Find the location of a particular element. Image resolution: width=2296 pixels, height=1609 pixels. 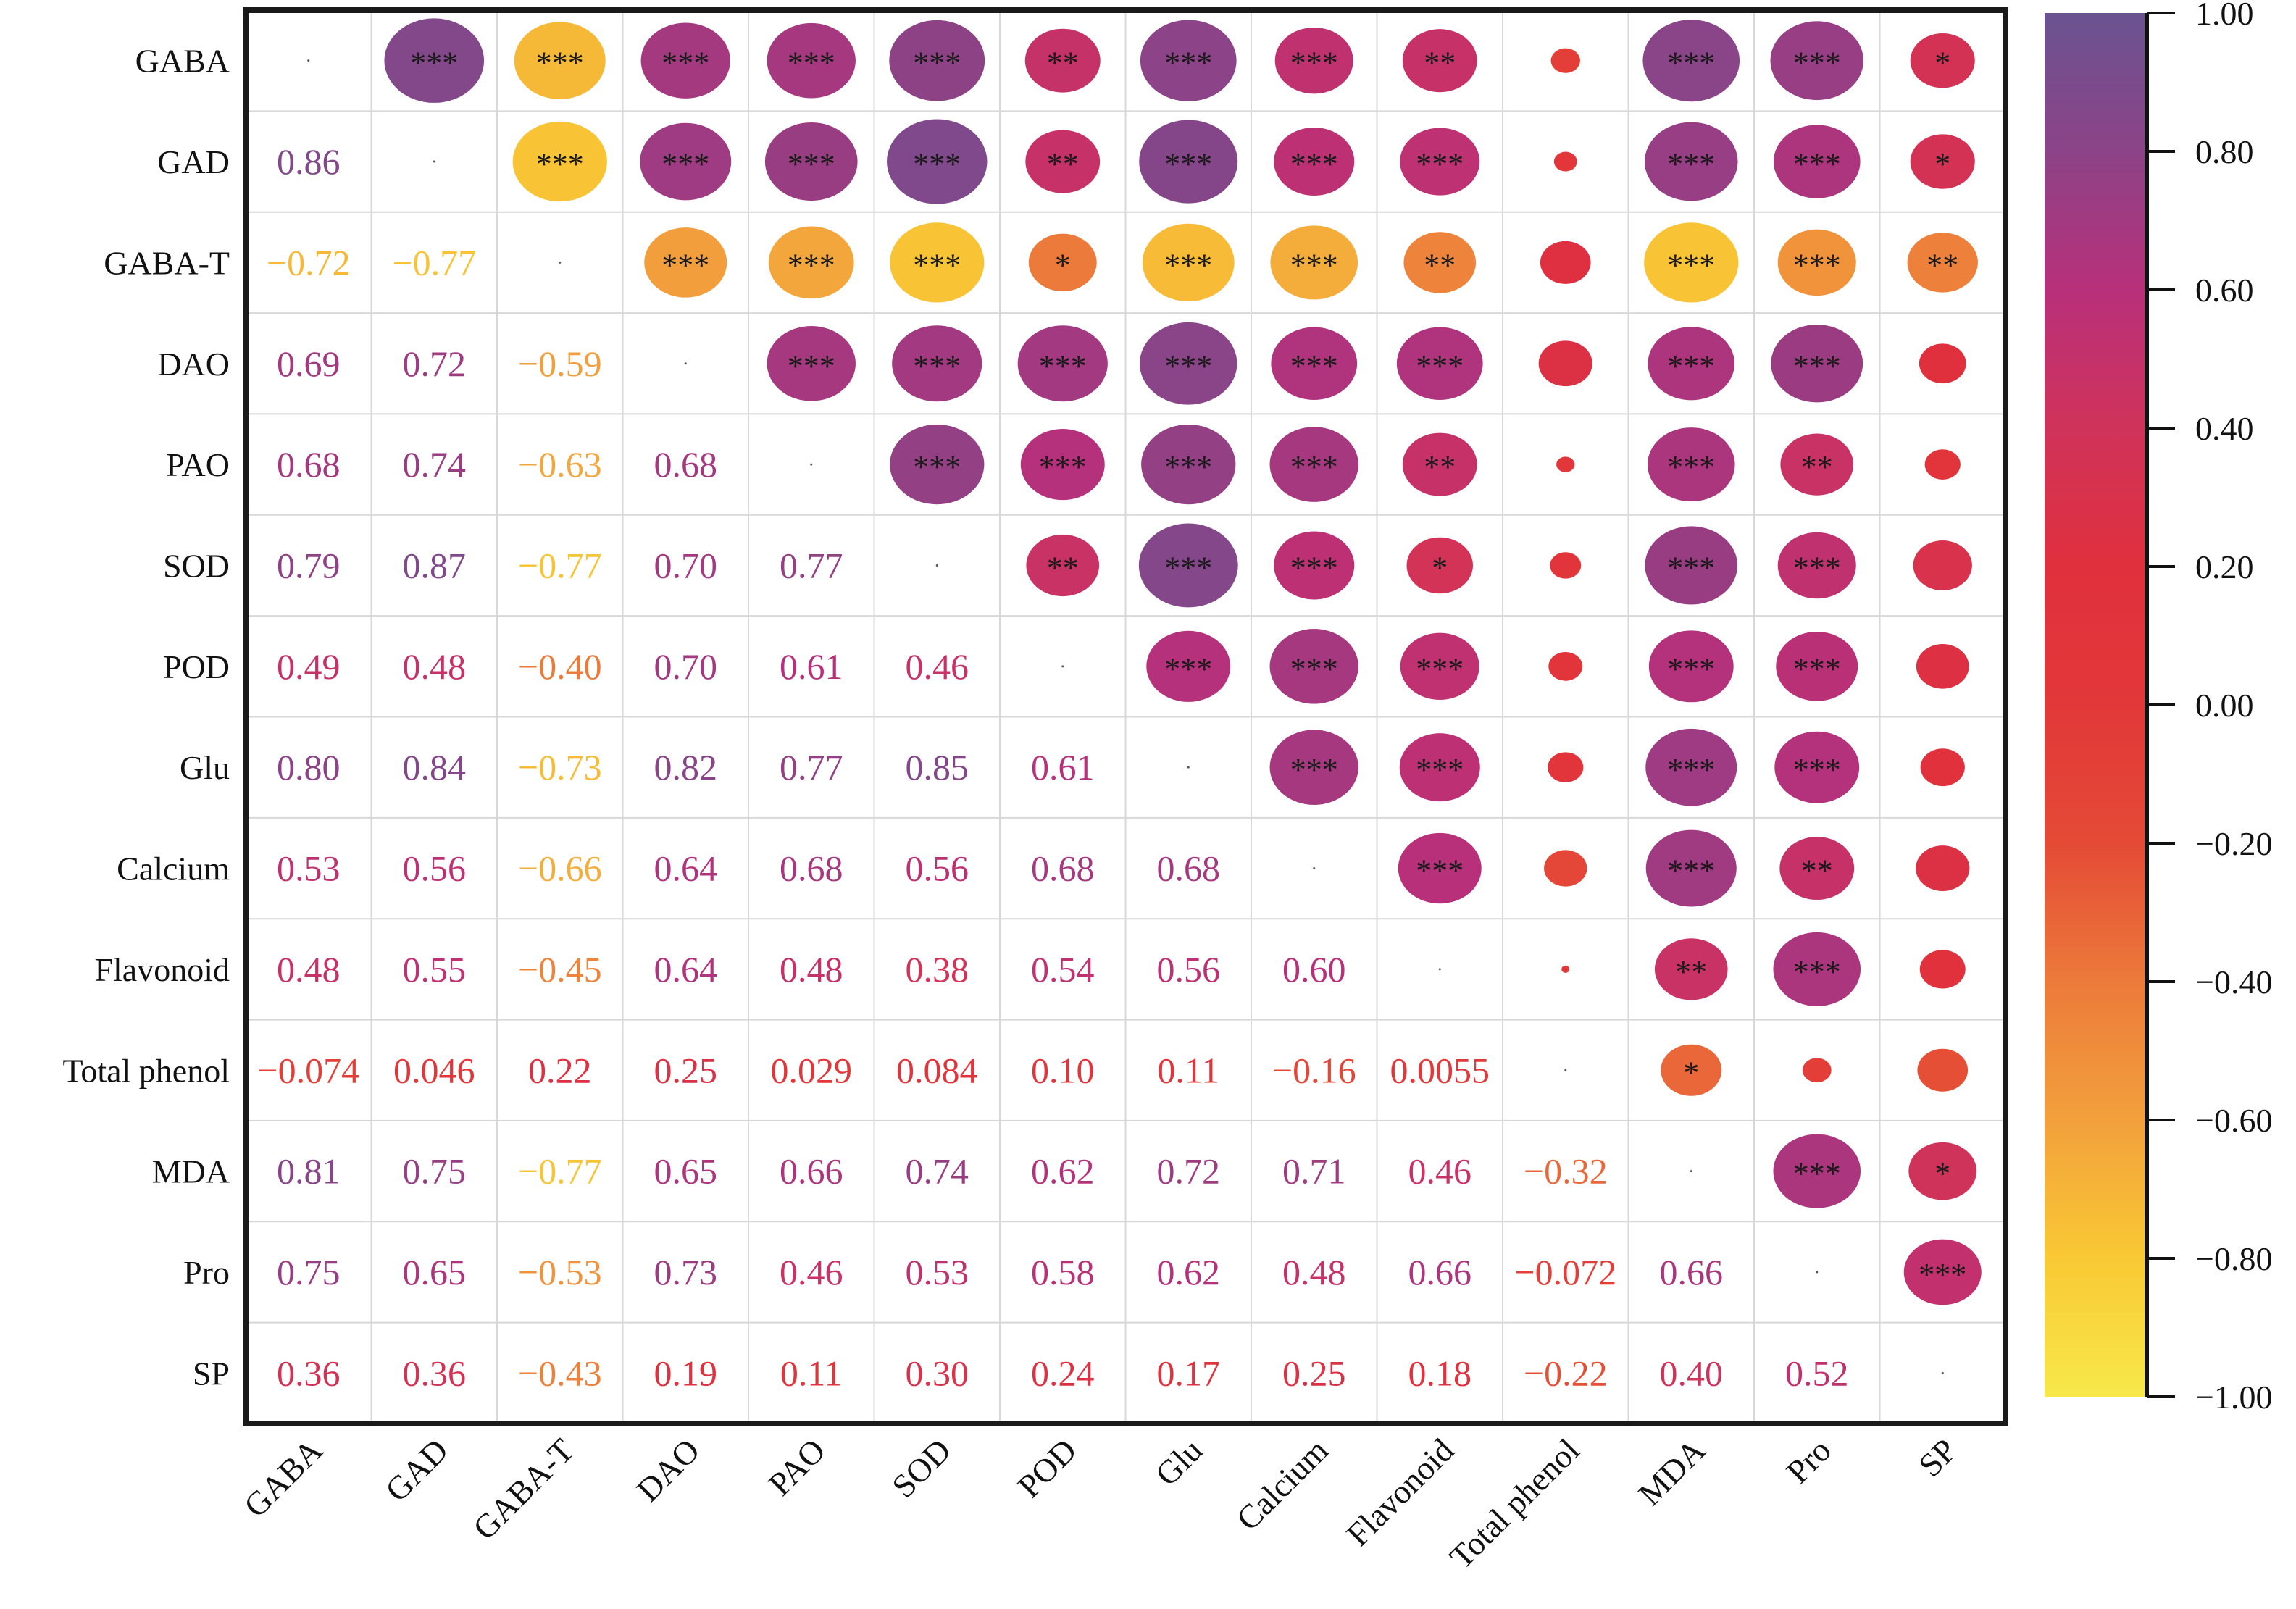

correlation-value: −0.77 is located at coordinates (560, 1171).